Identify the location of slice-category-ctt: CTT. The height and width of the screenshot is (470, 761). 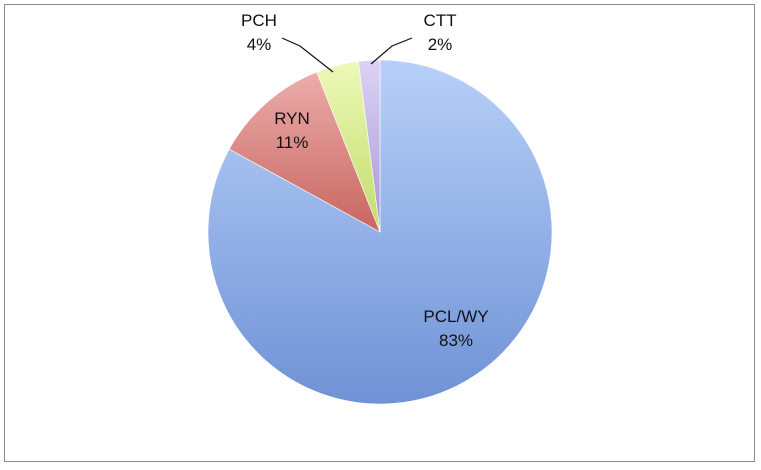
(439, 20).